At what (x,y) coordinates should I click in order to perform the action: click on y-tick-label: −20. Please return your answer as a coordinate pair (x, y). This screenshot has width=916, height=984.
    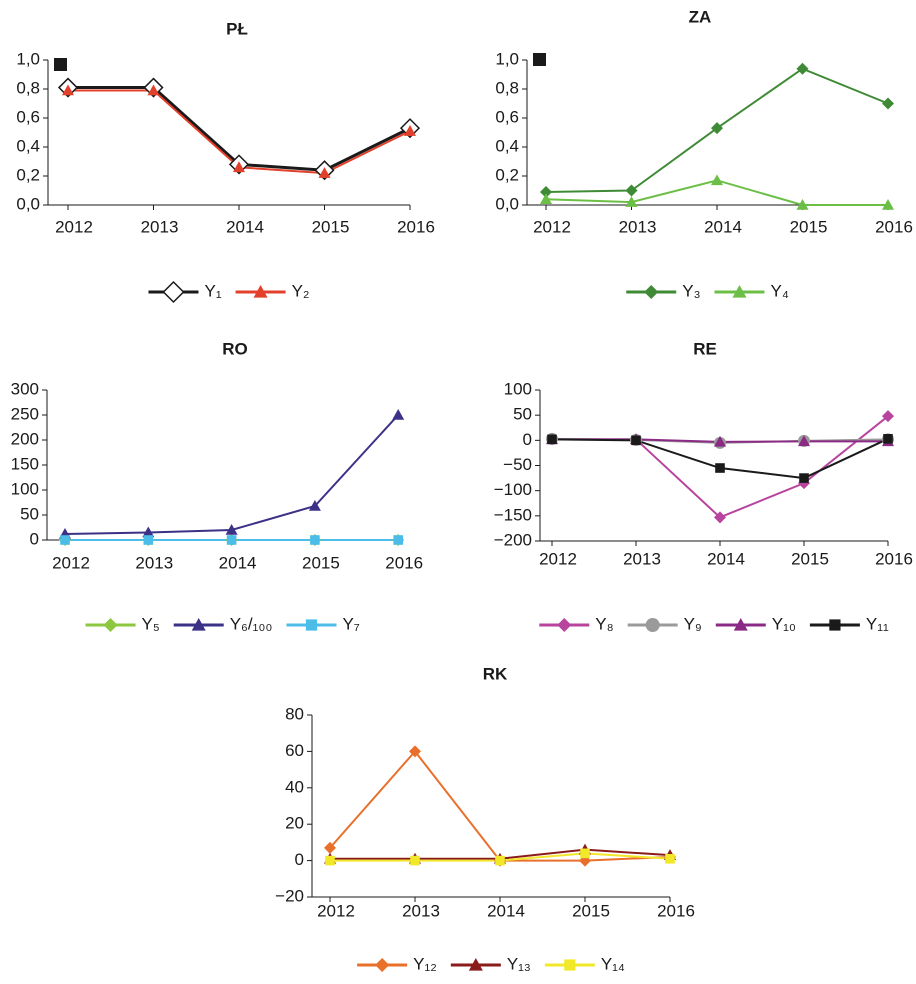
    Looking at the image, I should click on (289, 895).